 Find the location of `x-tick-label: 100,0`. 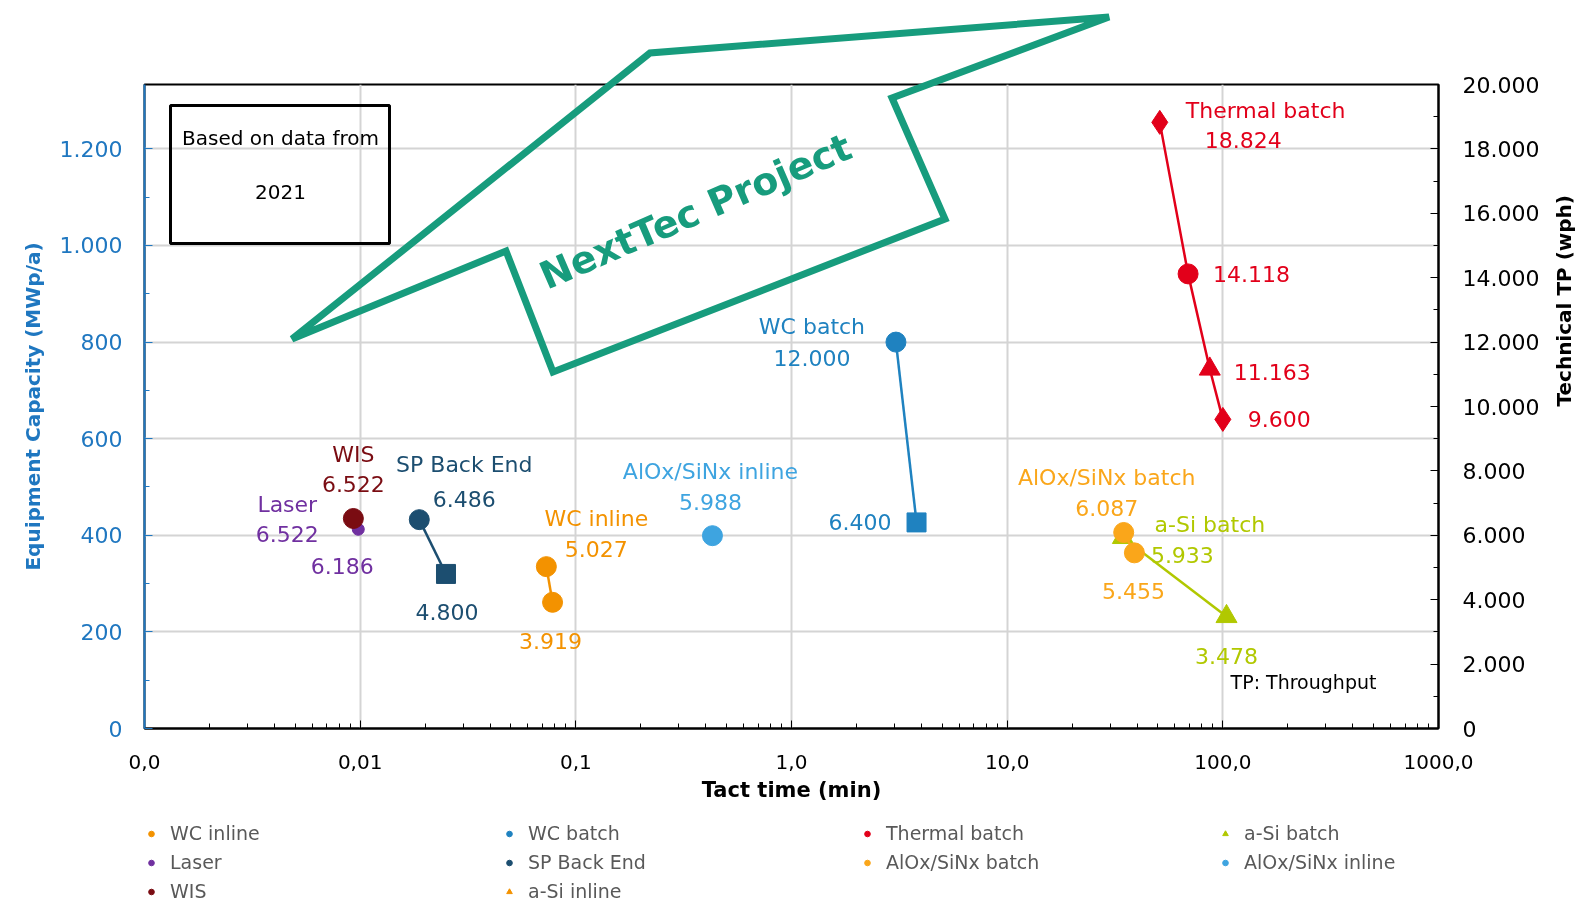

x-tick-label: 100,0 is located at coordinates (1223, 761).